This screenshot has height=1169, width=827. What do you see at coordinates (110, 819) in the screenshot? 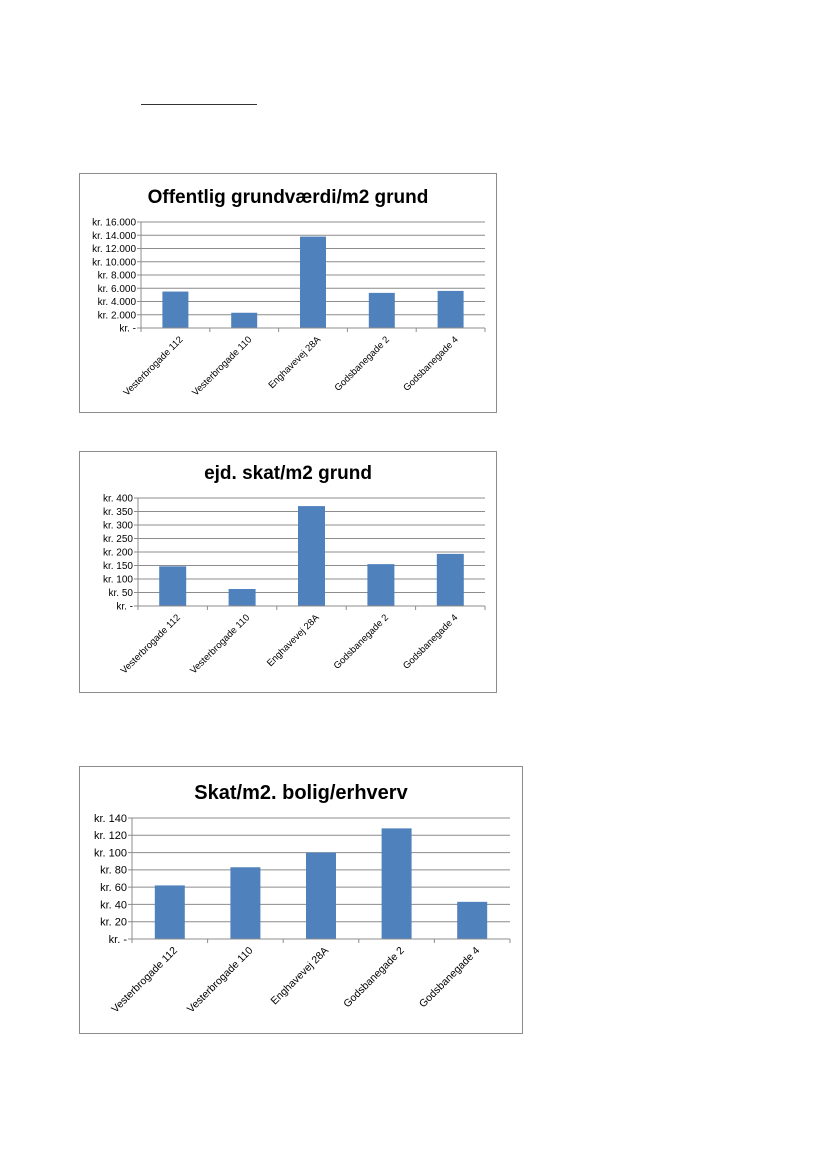
I see `y-tick-label: kr. 140` at bounding box center [110, 819].